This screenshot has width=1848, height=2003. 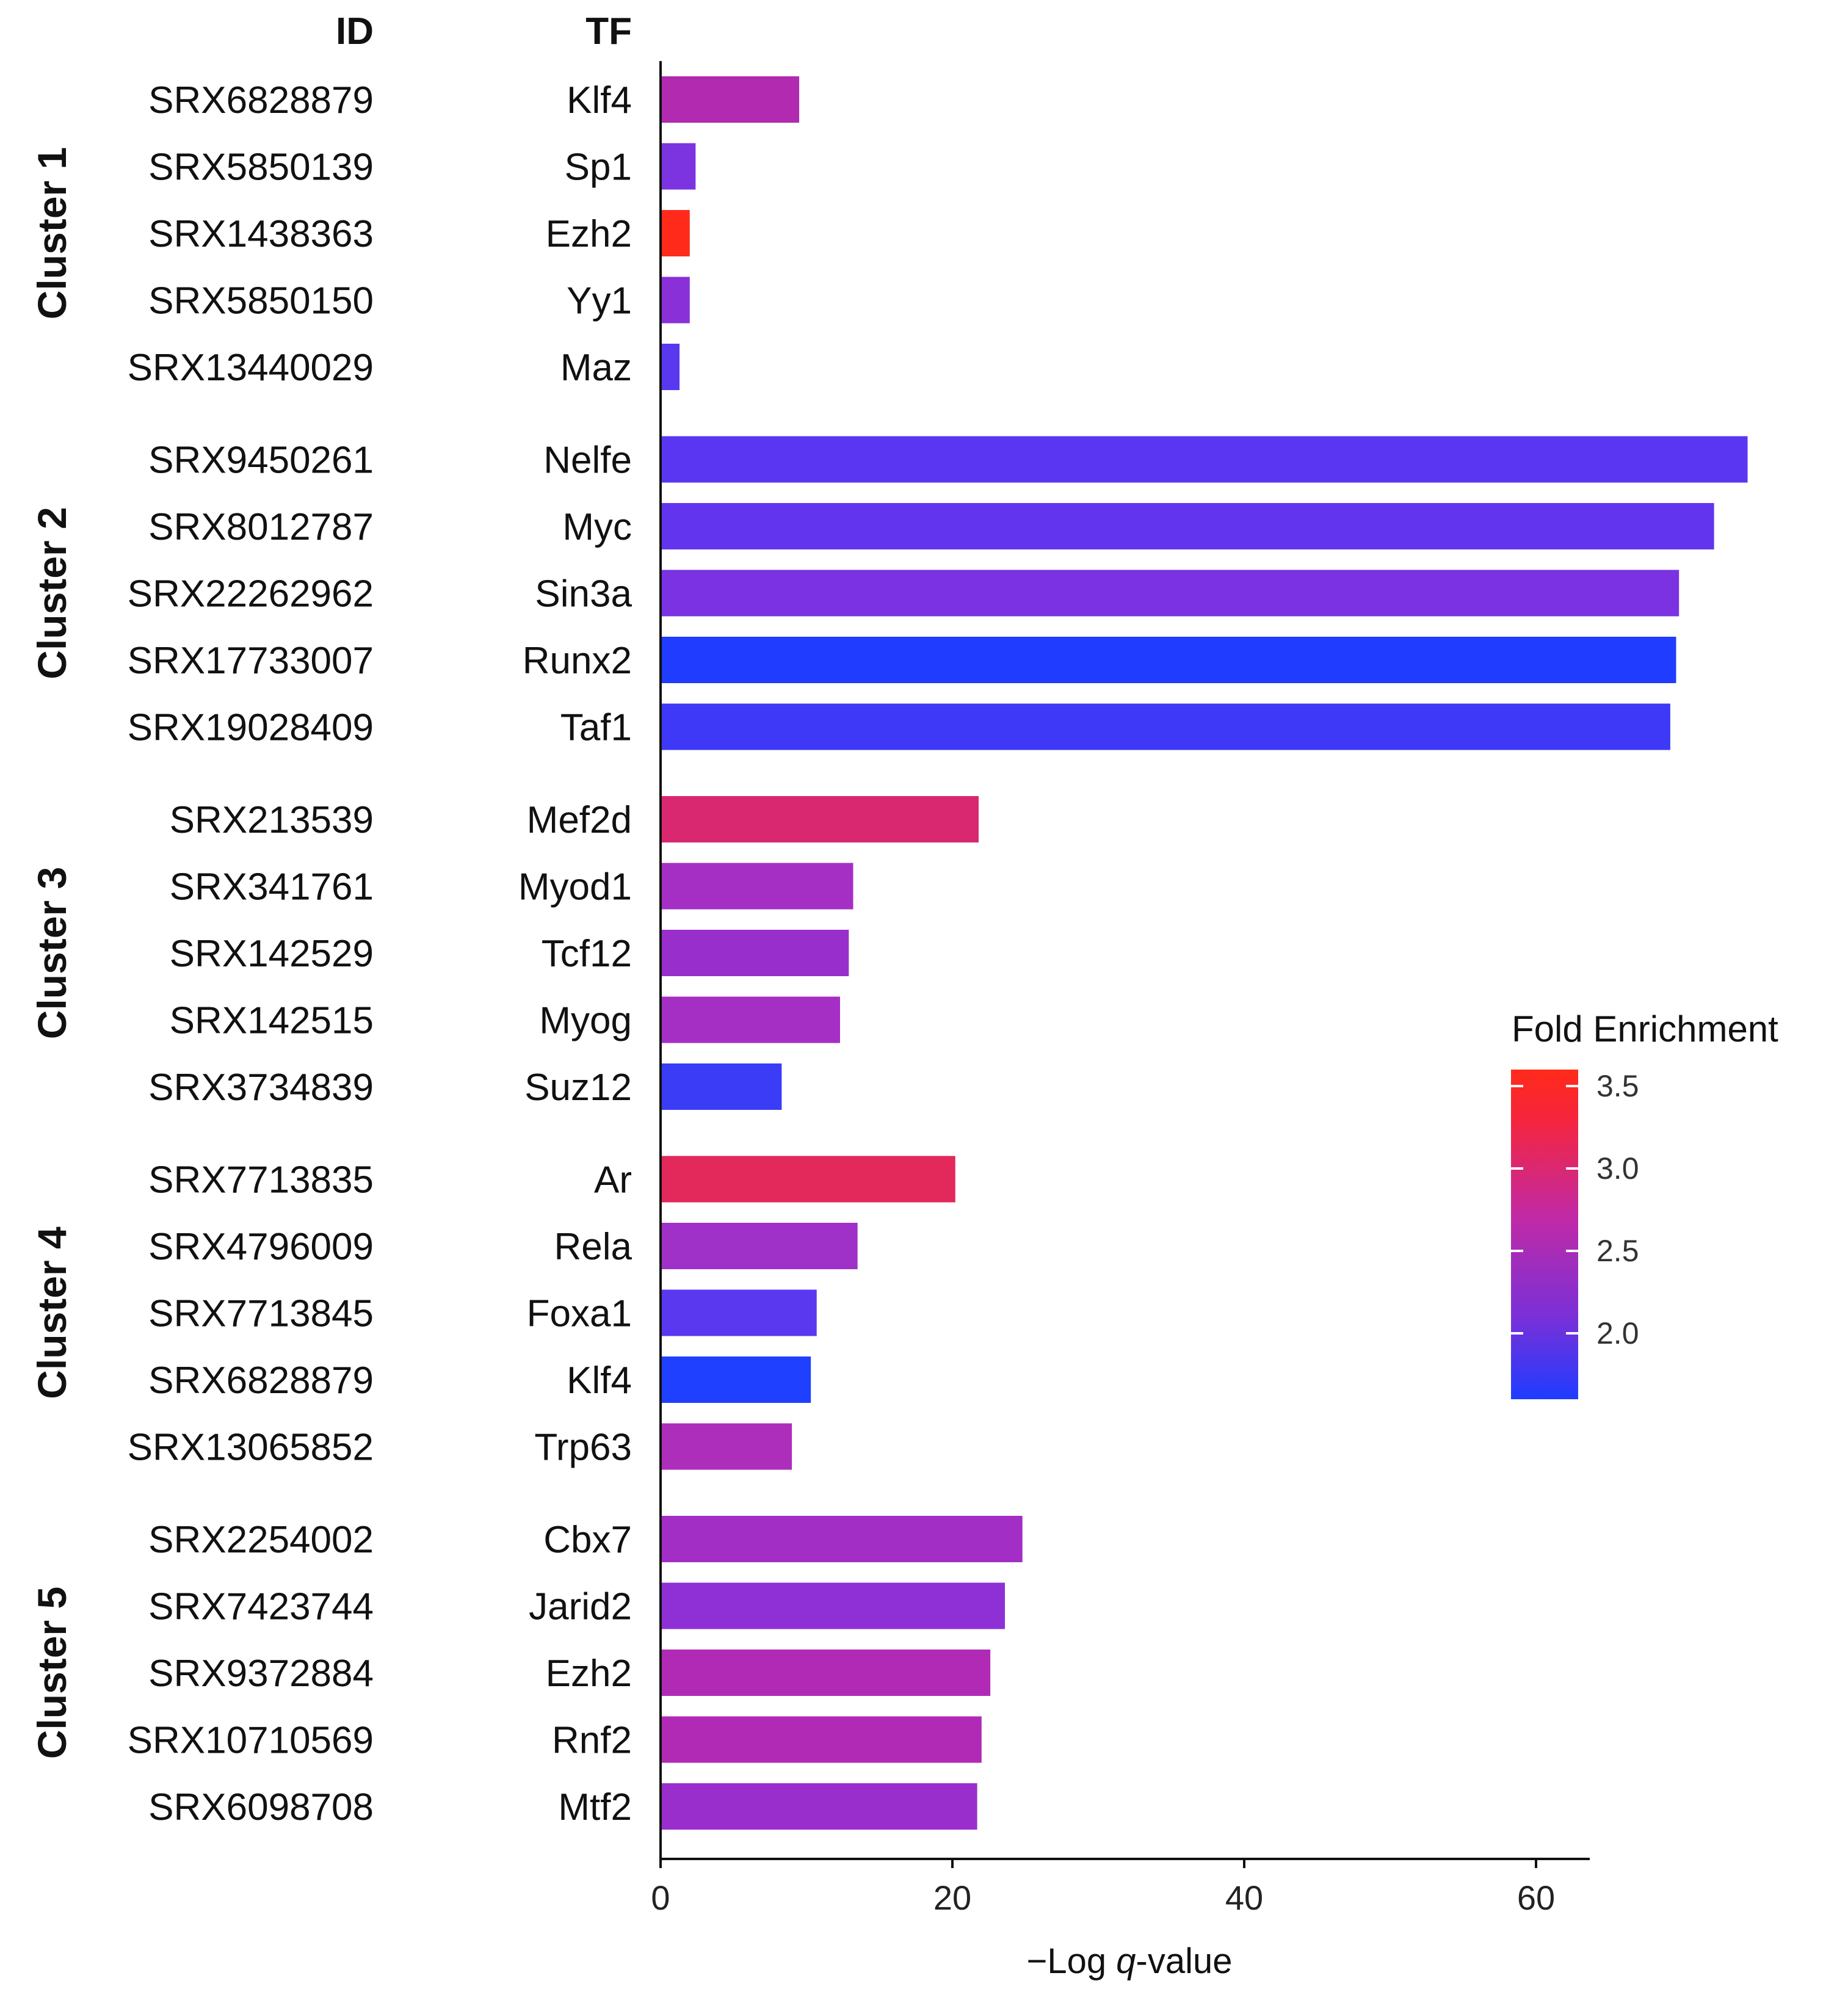 I want to click on row-id-label: SRX9450261, so click(x=261, y=461).